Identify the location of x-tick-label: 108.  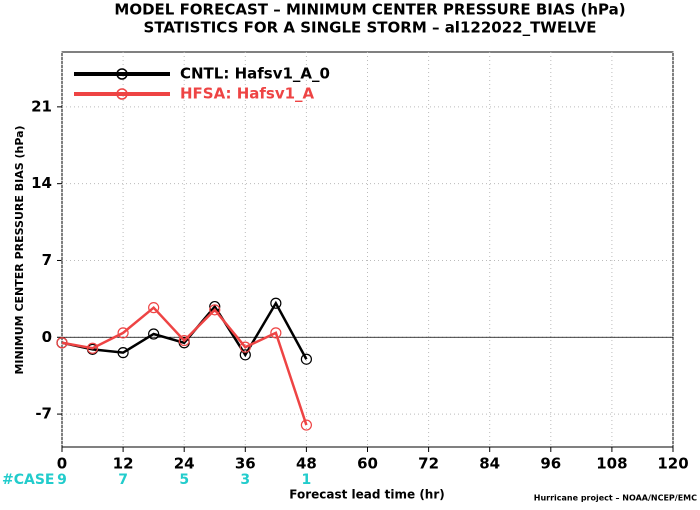
(611, 464).